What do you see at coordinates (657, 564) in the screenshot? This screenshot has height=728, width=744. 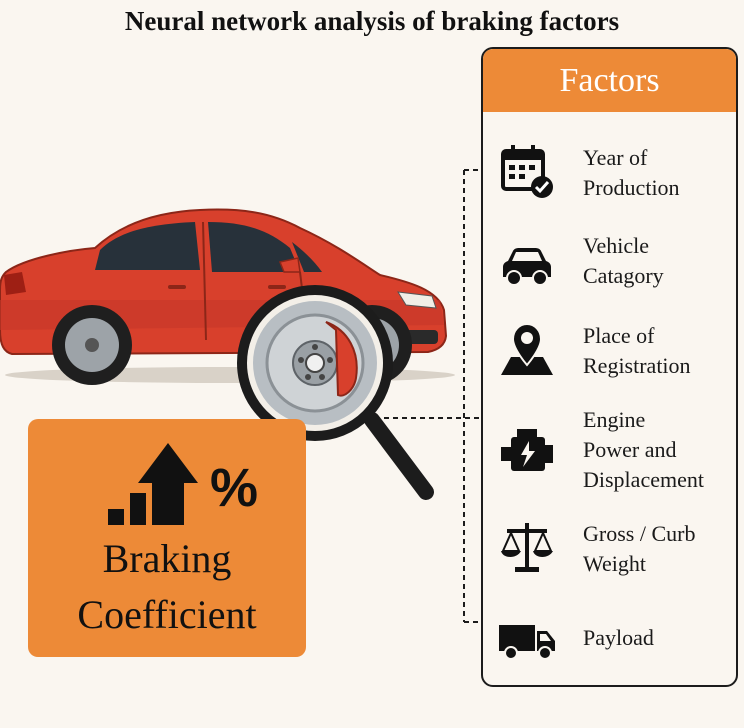 I see `factor-label-line: Weight` at bounding box center [657, 564].